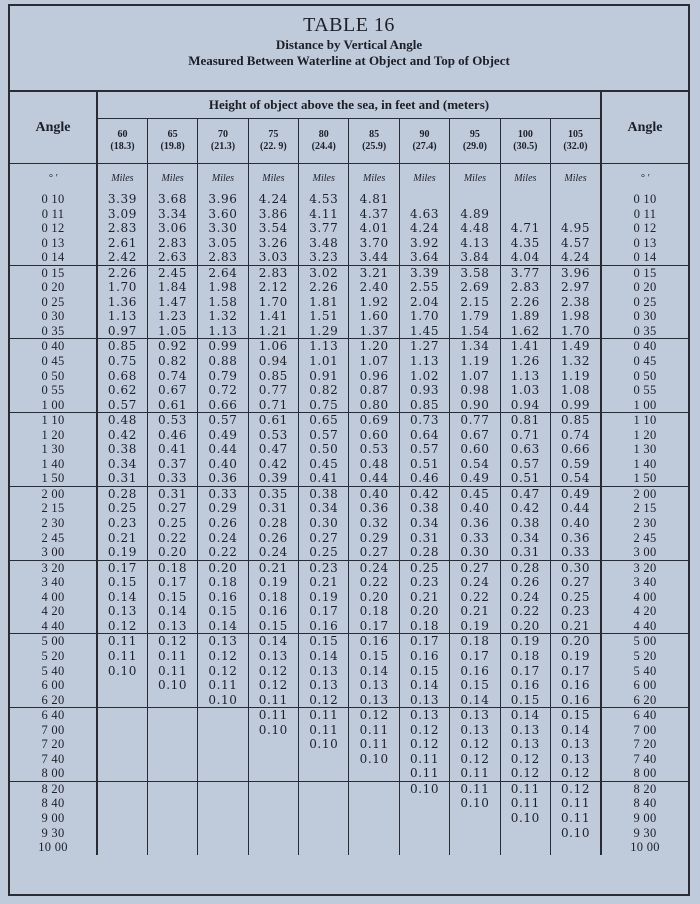 The width and height of the screenshot is (700, 904). I want to click on distance-cell: 0.60, so click(374, 435).